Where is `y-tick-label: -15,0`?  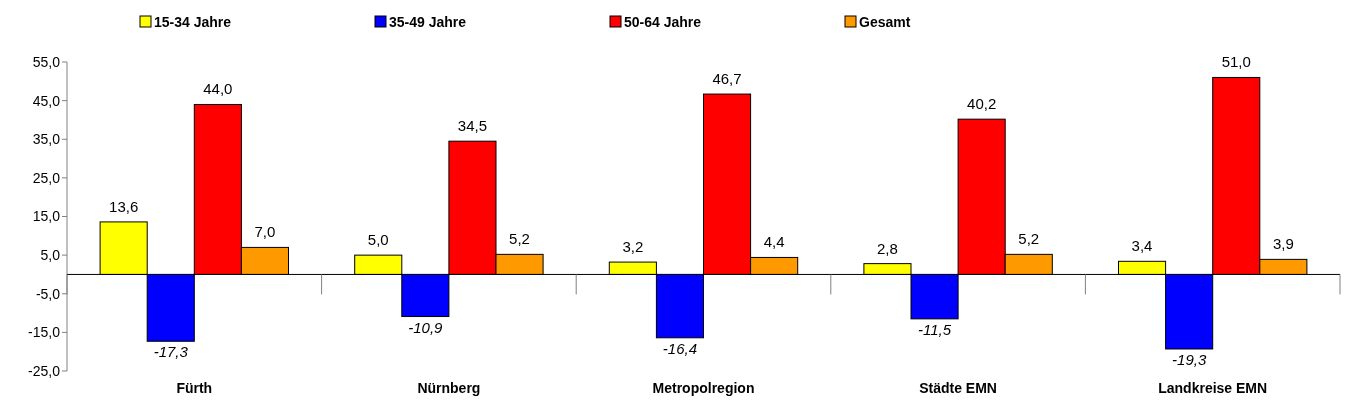
y-tick-label: -15,0 is located at coordinates (44, 332).